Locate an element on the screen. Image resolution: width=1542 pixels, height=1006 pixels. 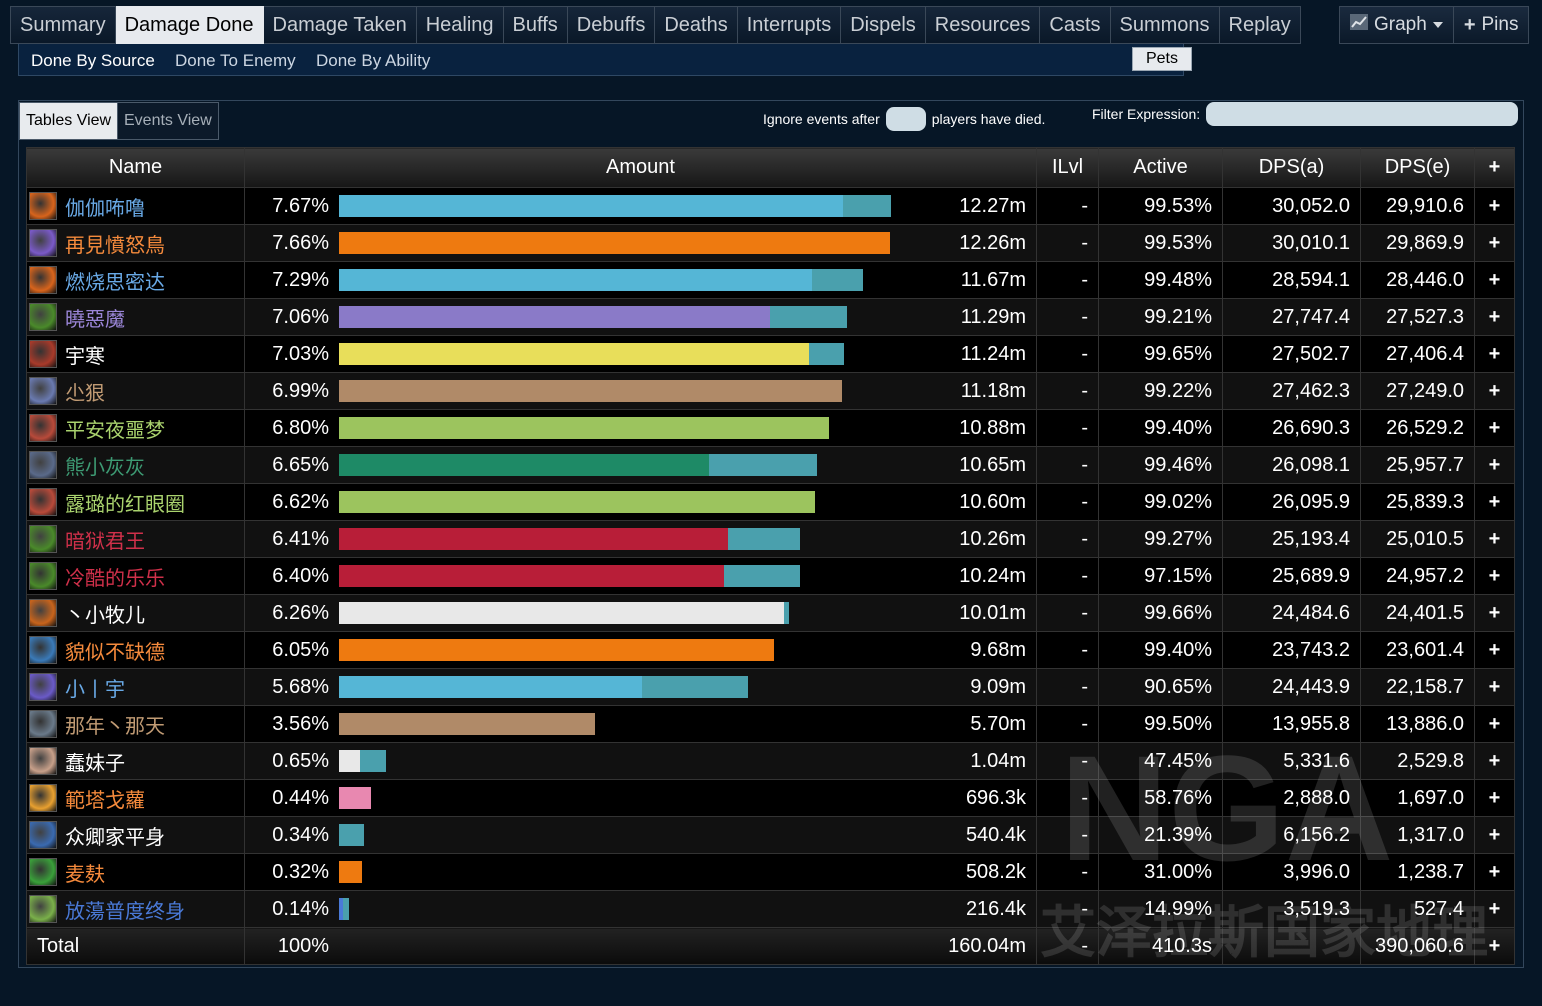
right-buttons: Graph + Pins is located at coordinates (1434, 25).